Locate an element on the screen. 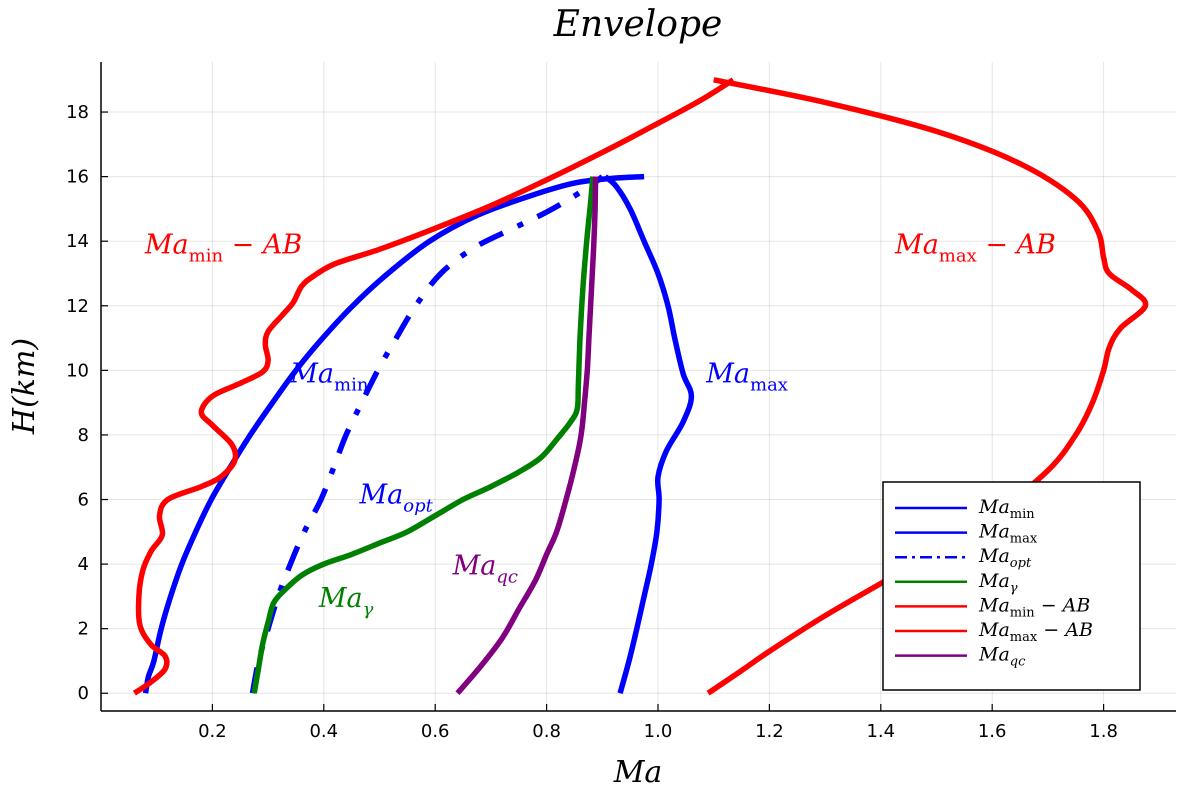 The width and height of the screenshot is (1200, 800). y-axis-label: H(km) is located at coordinates (24, 386).